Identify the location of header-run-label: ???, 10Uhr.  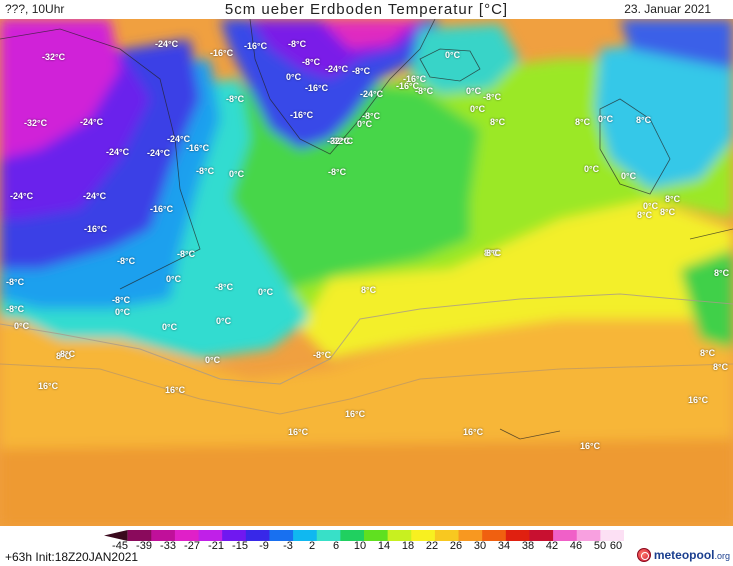
(35, 9).